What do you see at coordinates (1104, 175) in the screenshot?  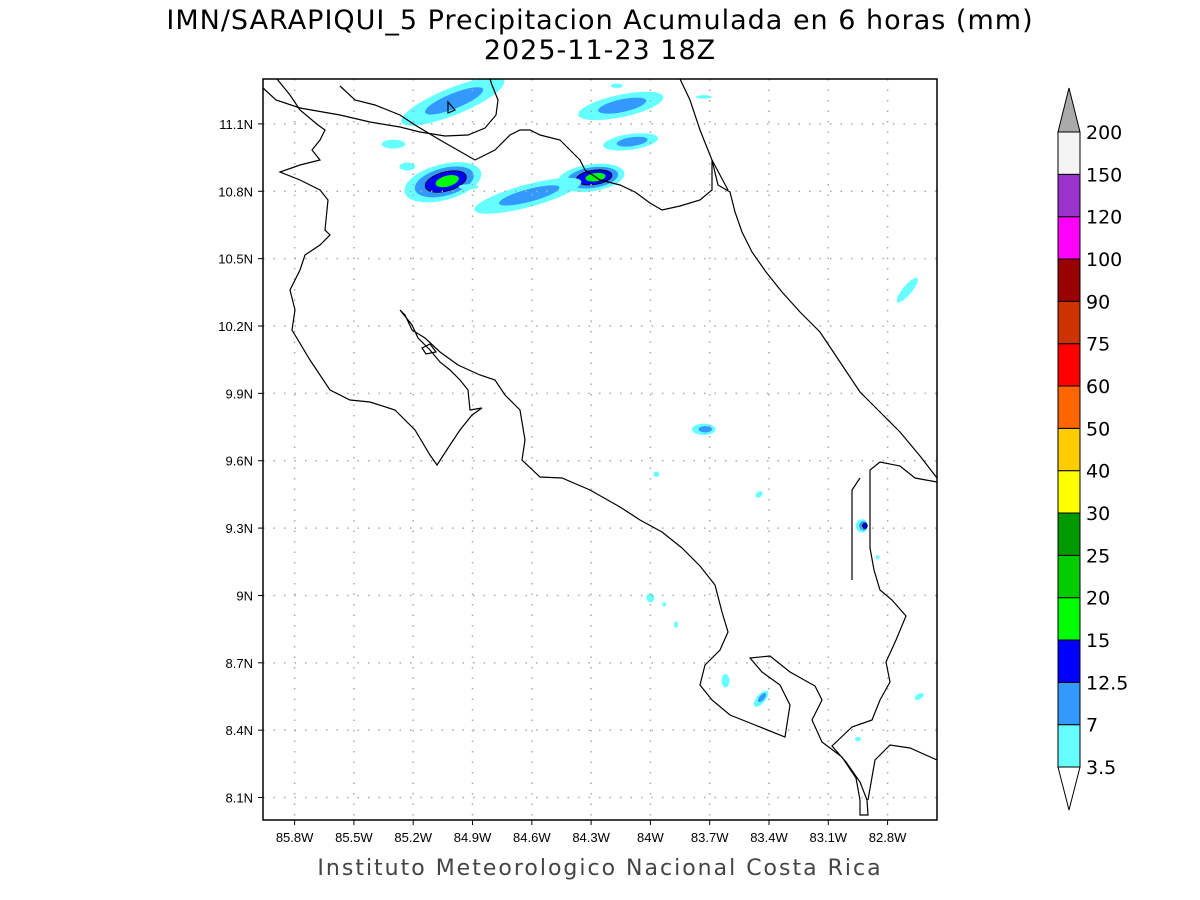 I see `colorbar-label: 150` at bounding box center [1104, 175].